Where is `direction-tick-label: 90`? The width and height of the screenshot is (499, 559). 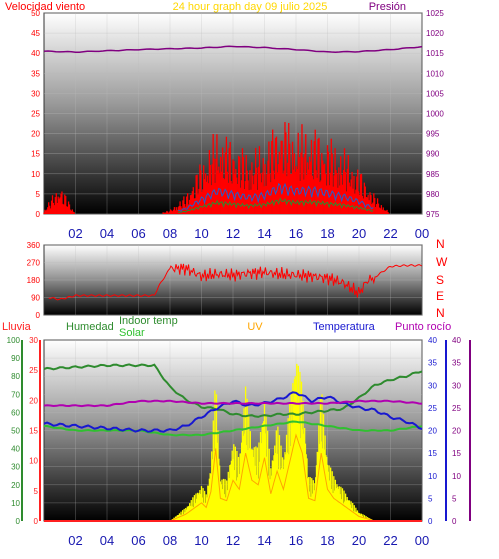
direction-tick-label: 90 is located at coordinates (35, 298).